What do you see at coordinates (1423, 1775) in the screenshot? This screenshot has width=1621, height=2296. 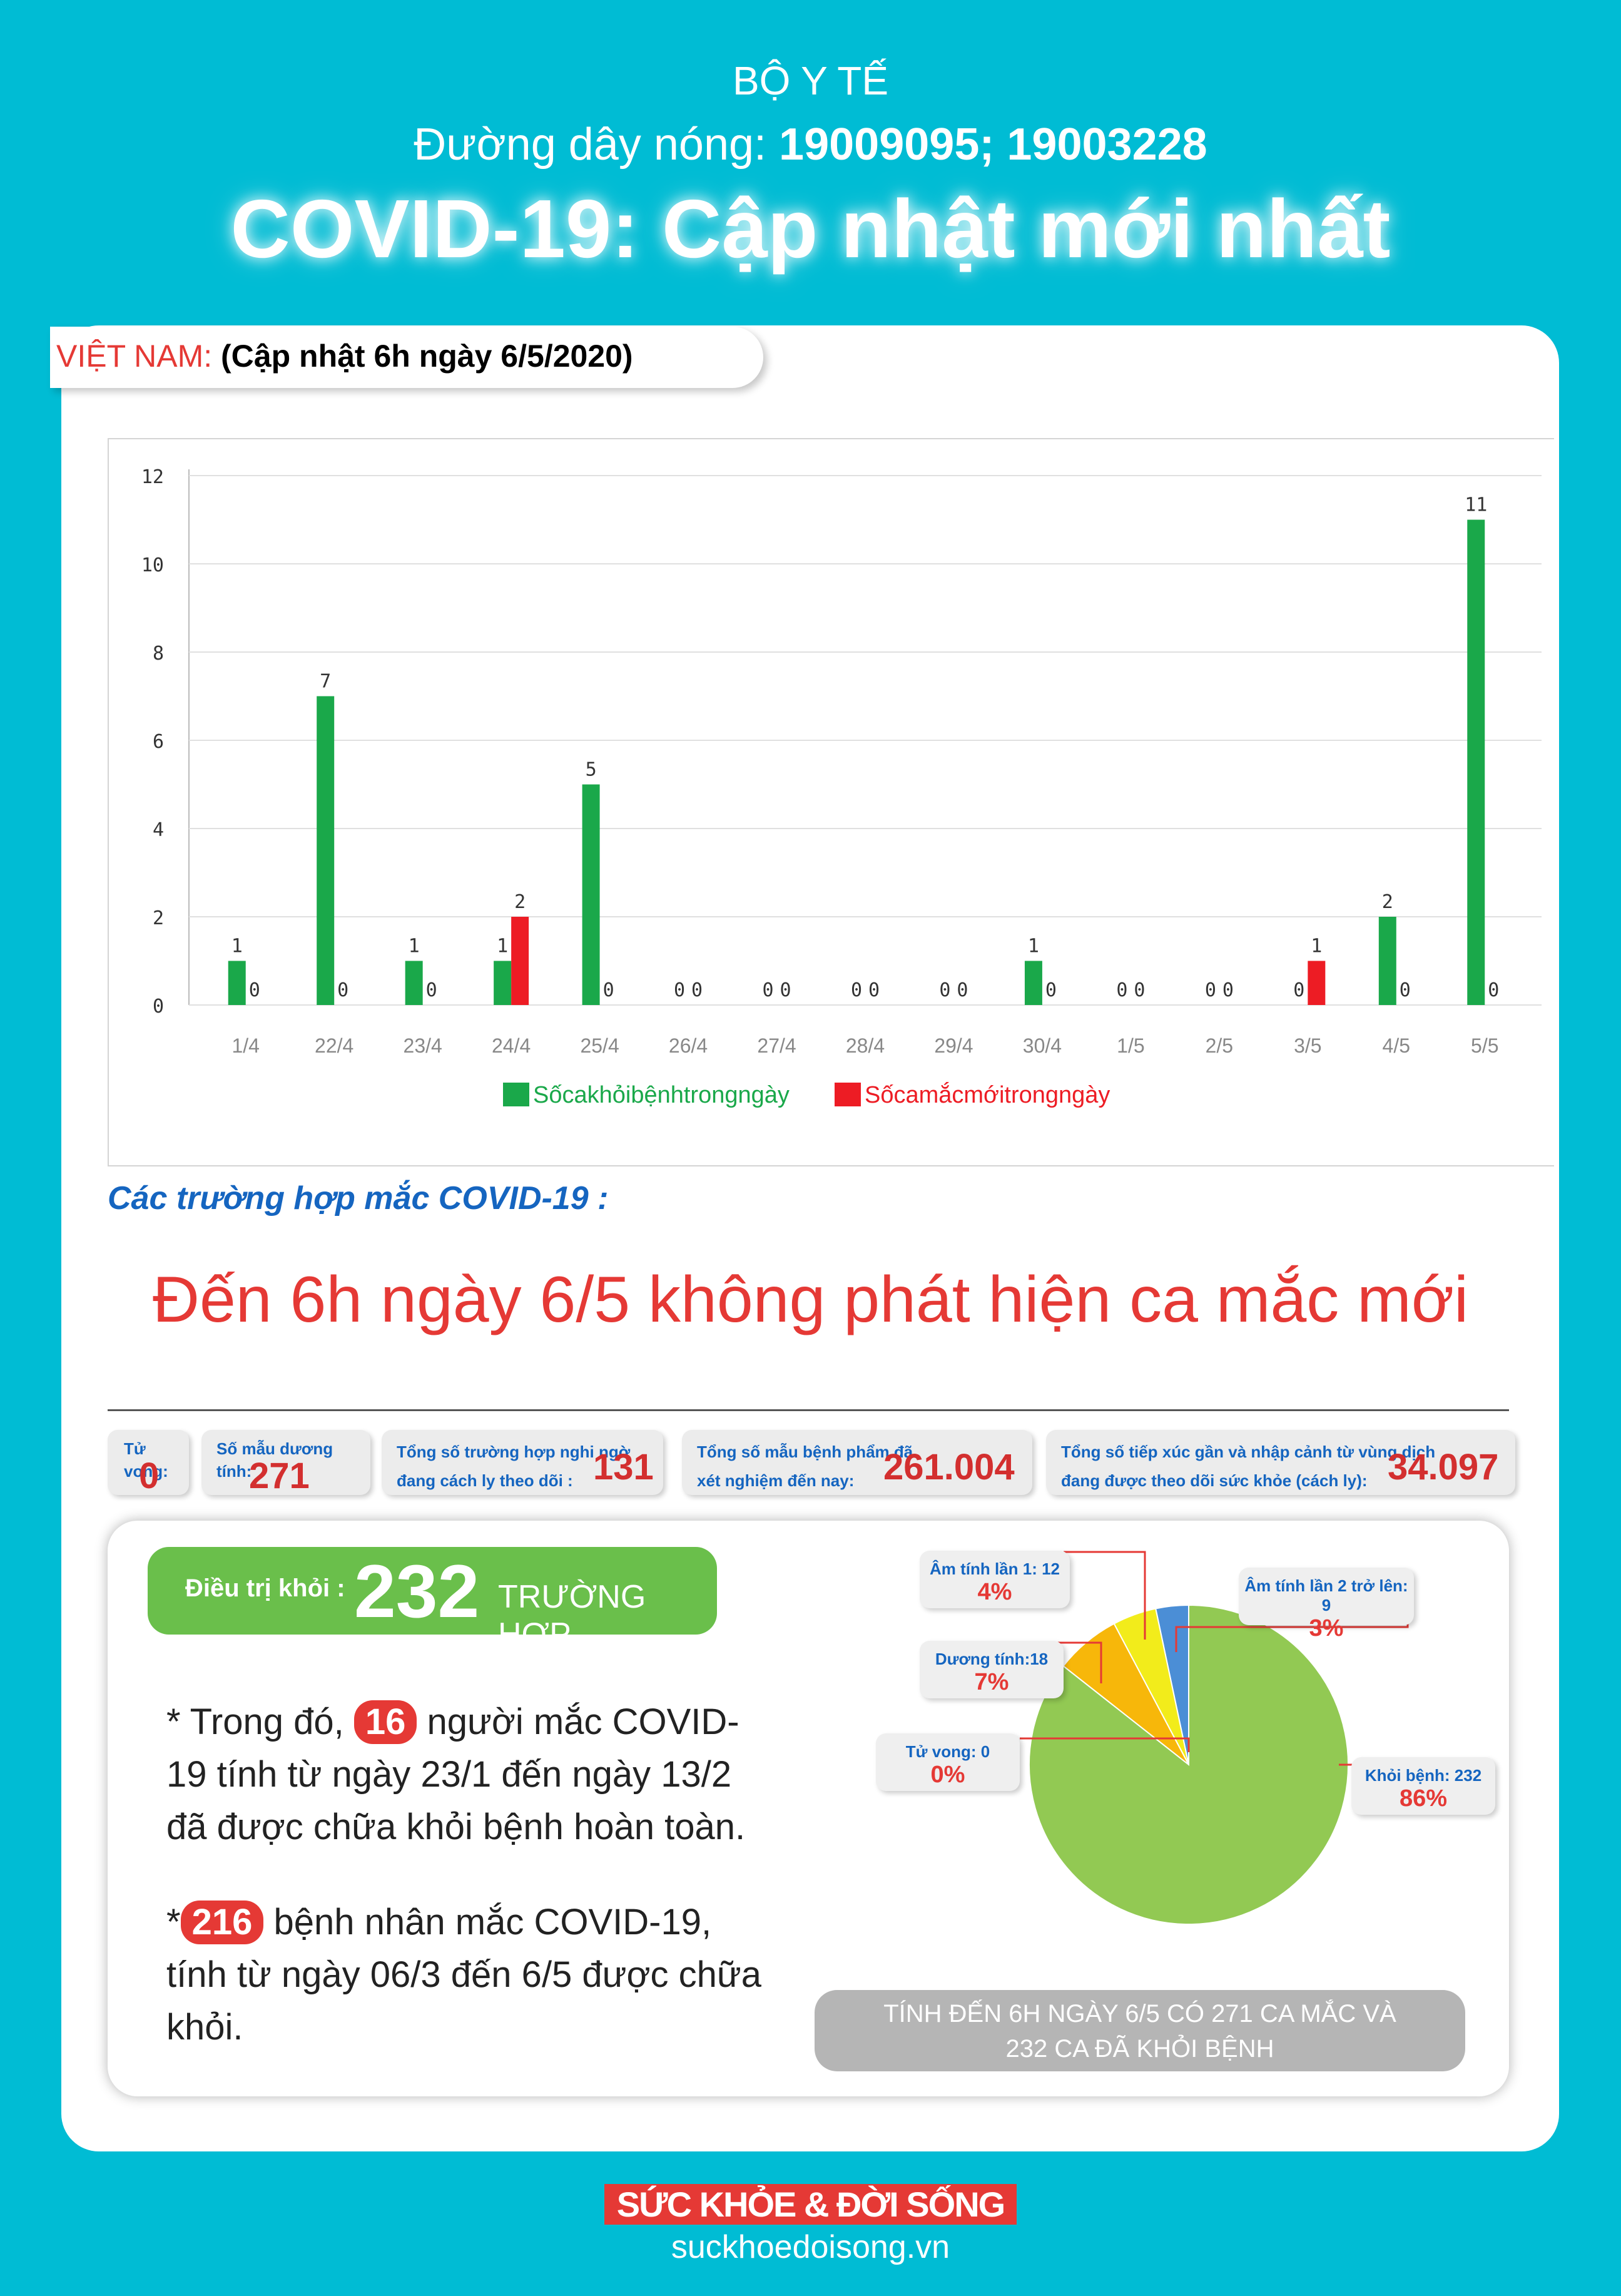 I see `pie-label-khoi-benh-text: Khỏi bệnh: 232` at bounding box center [1423, 1775].